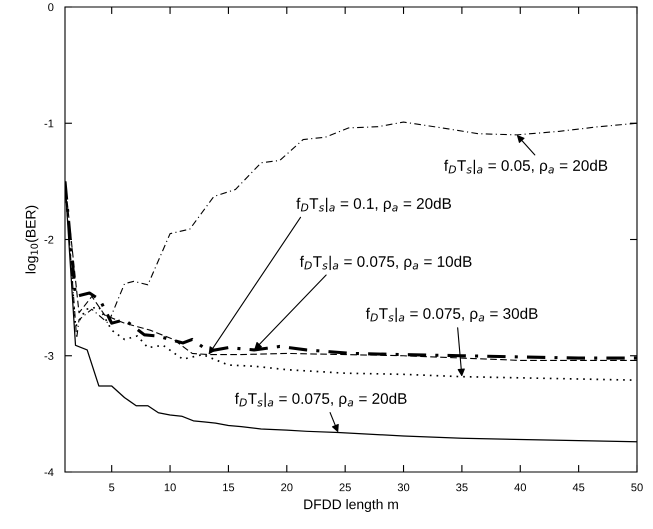 This screenshot has width=653, height=529. What do you see at coordinates (520, 487) in the screenshot?
I see `x-tick-label: 40` at bounding box center [520, 487].